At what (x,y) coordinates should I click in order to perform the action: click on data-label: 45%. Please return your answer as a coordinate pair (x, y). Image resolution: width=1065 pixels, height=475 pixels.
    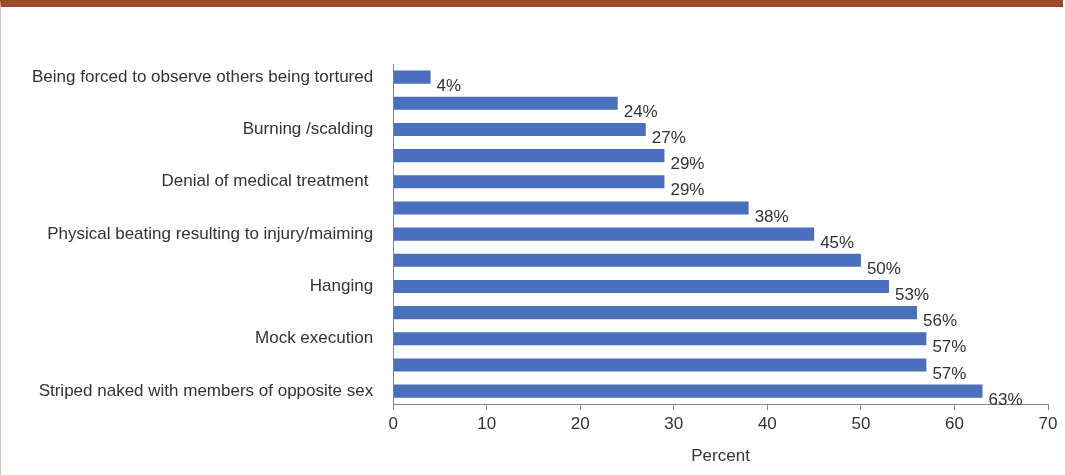
    Looking at the image, I should click on (837, 242).